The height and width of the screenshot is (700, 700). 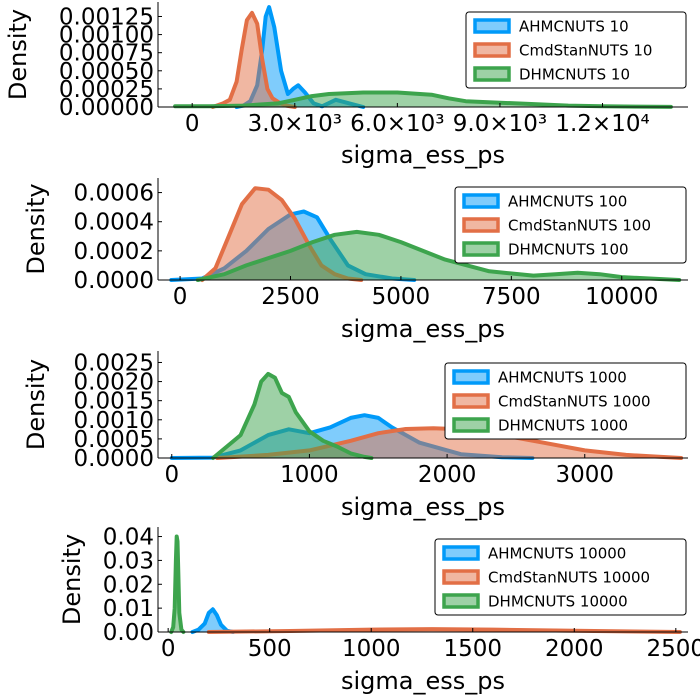 What do you see at coordinates (128, 633) in the screenshot?
I see `y-tick-label: 0.00` at bounding box center [128, 633].